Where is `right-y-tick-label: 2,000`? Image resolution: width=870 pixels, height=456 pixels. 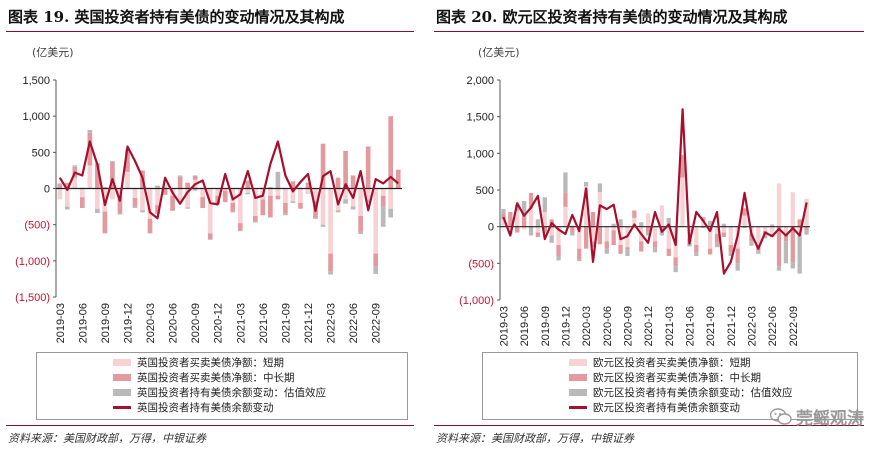 right-y-tick-label: 2,000 is located at coordinates (480, 81).